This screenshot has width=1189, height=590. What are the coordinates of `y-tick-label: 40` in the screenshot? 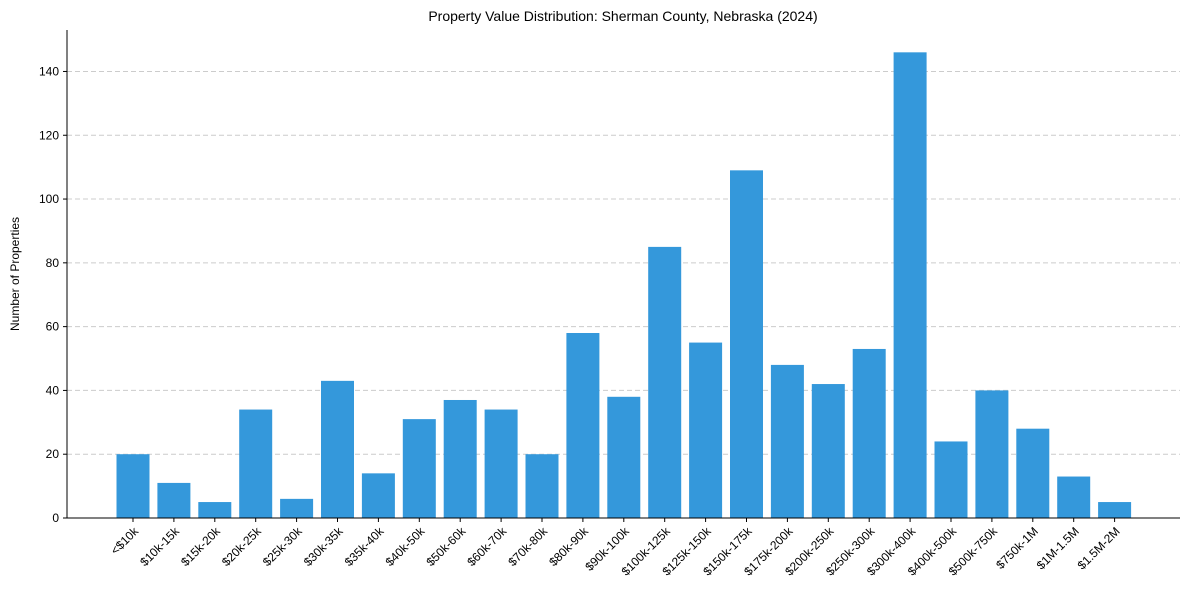 It's located at (53, 390).